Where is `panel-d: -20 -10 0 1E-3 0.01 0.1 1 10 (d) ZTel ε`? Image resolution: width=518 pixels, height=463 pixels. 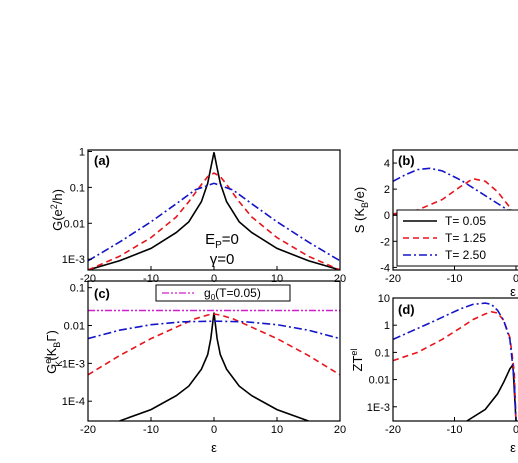 panel-d: -20 -10 0 1E-3 0.01 0.1 1 10 (d) ZTel ε is located at coordinates (433, 374).